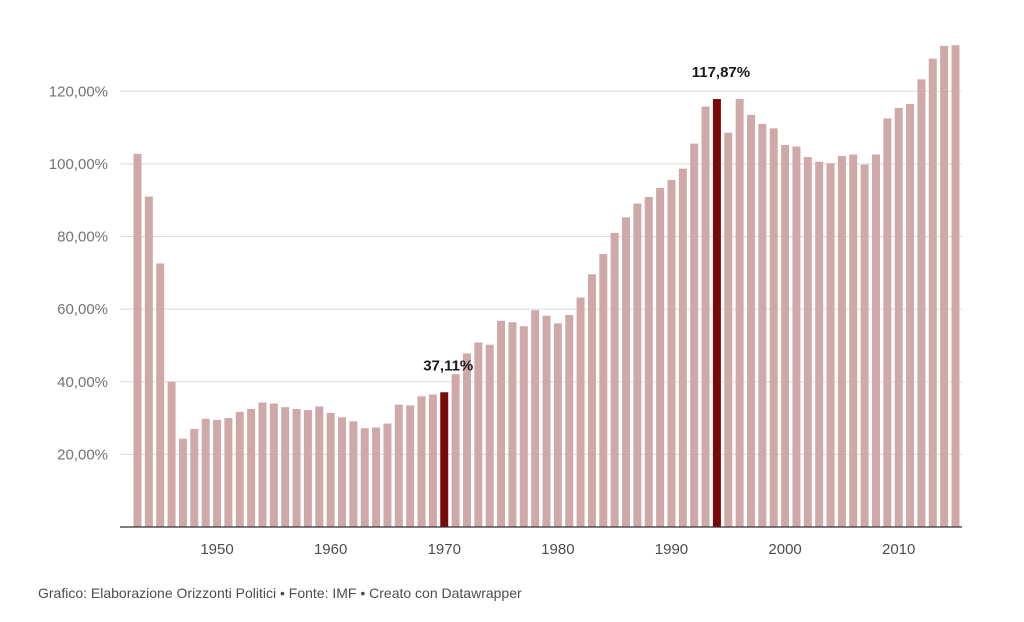 The width and height of the screenshot is (1024, 622). Describe the element at coordinates (353, 474) in the screenshot. I see `bar-1962` at that location.